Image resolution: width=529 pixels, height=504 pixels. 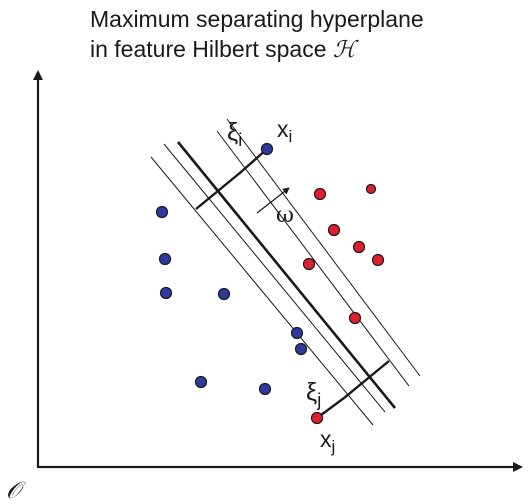 I want to click on title-line-2: in feature Hilbert space ℋ, so click(x=305, y=49).